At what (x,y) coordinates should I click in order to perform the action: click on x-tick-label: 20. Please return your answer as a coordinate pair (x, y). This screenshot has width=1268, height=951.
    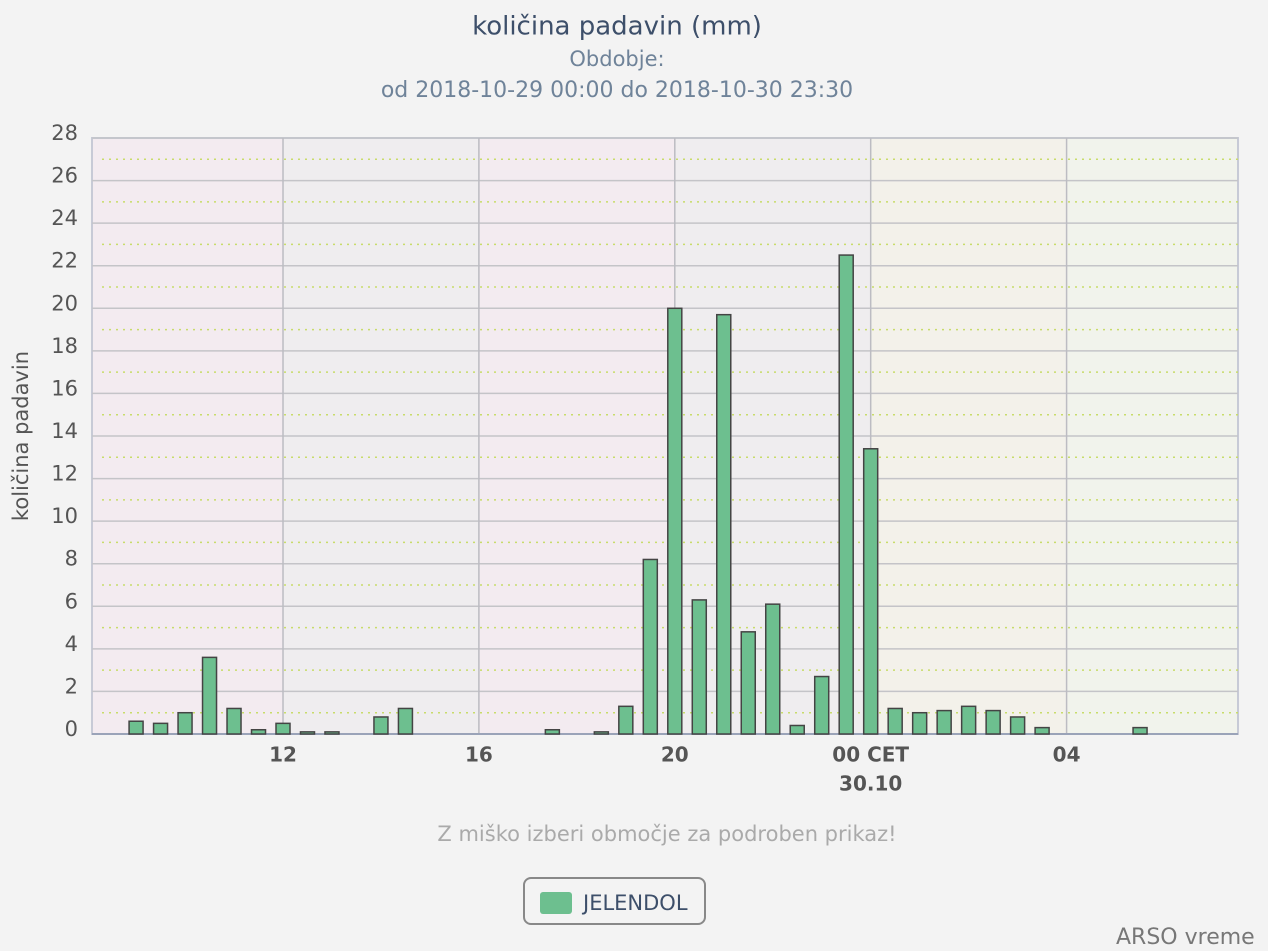
    Looking at the image, I should click on (675, 755).